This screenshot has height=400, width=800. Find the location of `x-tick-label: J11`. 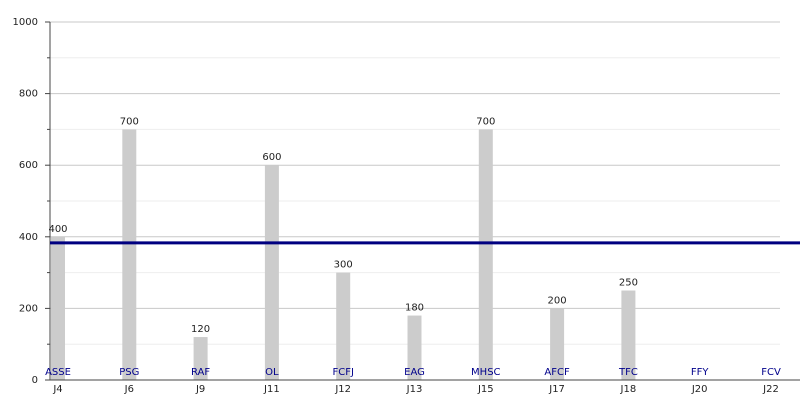

x-tick-label: J11 is located at coordinates (271, 389).